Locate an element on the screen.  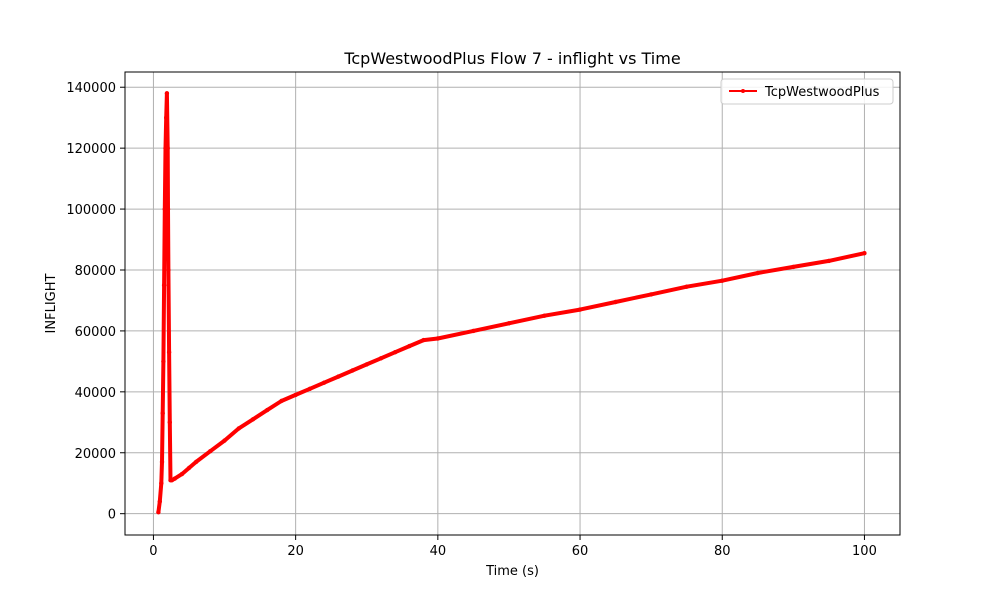
y-tick-label: 140000 is located at coordinates (91, 88).